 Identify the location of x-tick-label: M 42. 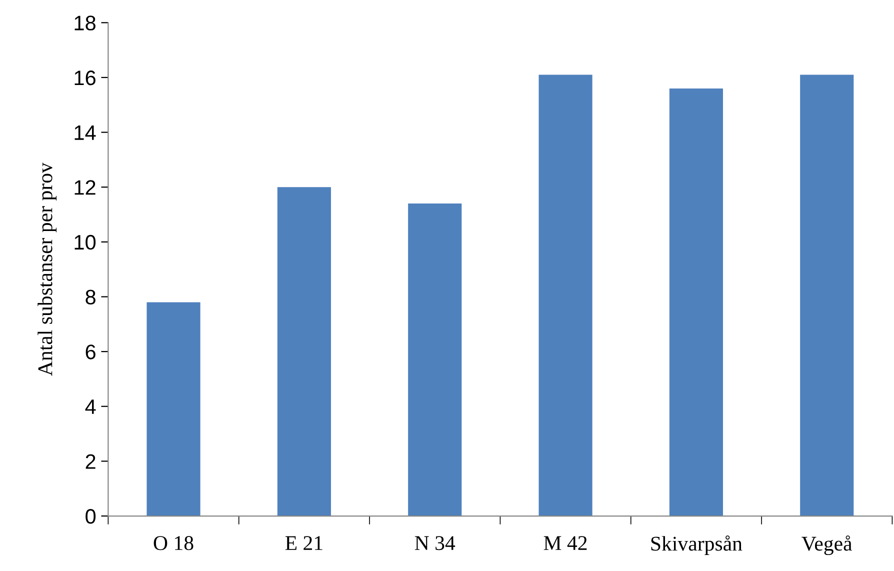
(565, 543).